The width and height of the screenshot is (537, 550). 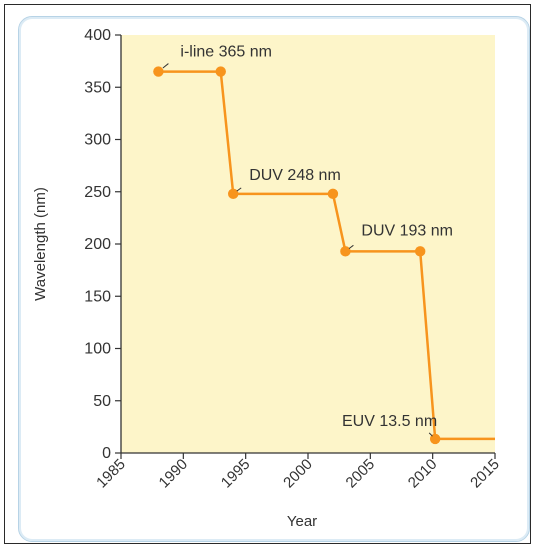 I want to click on y-tick-label: 400, so click(x=97, y=35).